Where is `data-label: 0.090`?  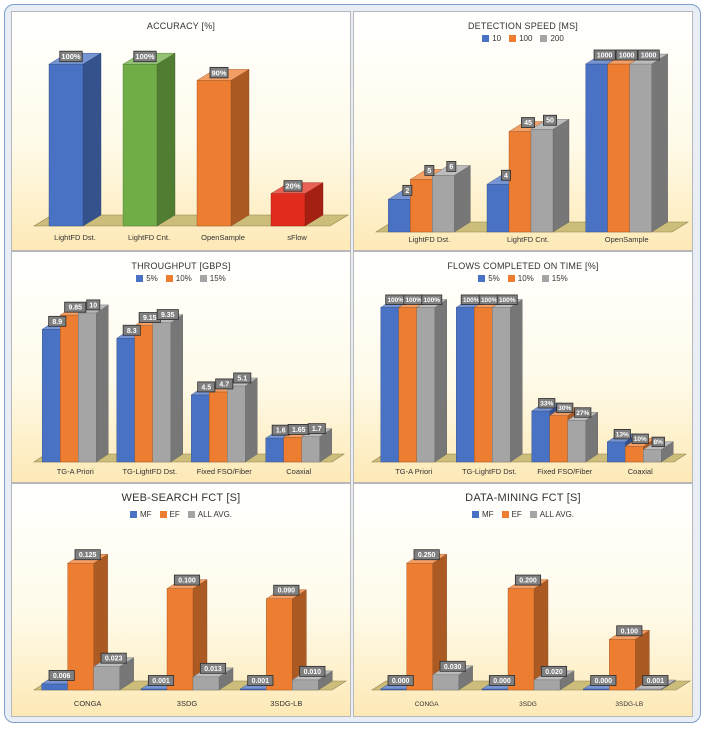 data-label: 0.090 is located at coordinates (286, 590).